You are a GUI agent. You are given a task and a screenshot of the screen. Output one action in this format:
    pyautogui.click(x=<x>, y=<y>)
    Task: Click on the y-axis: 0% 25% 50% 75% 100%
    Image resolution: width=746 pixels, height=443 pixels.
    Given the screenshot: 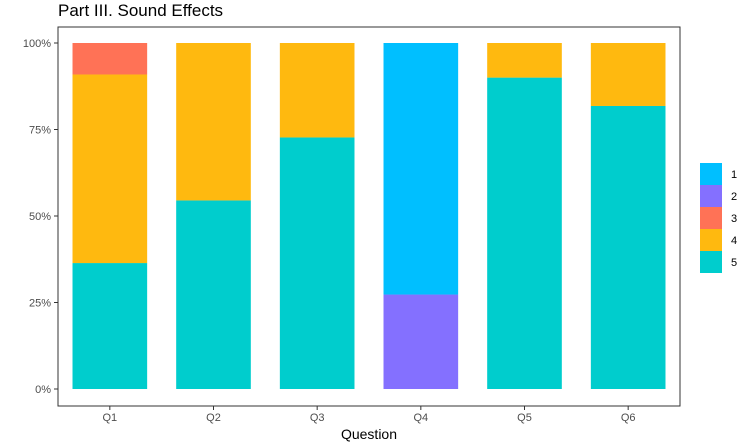 What is the action you would take?
    pyautogui.click(x=40, y=217)
    